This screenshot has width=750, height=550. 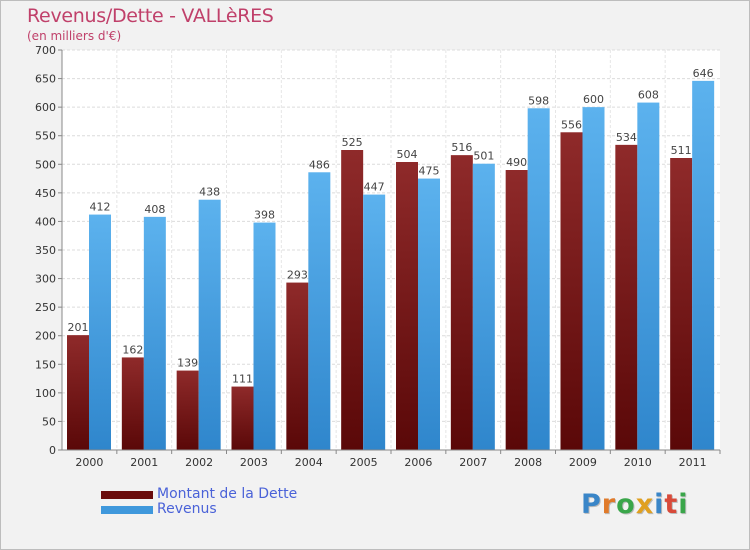 I want to click on logo-letter: t, so click(x=671, y=504).